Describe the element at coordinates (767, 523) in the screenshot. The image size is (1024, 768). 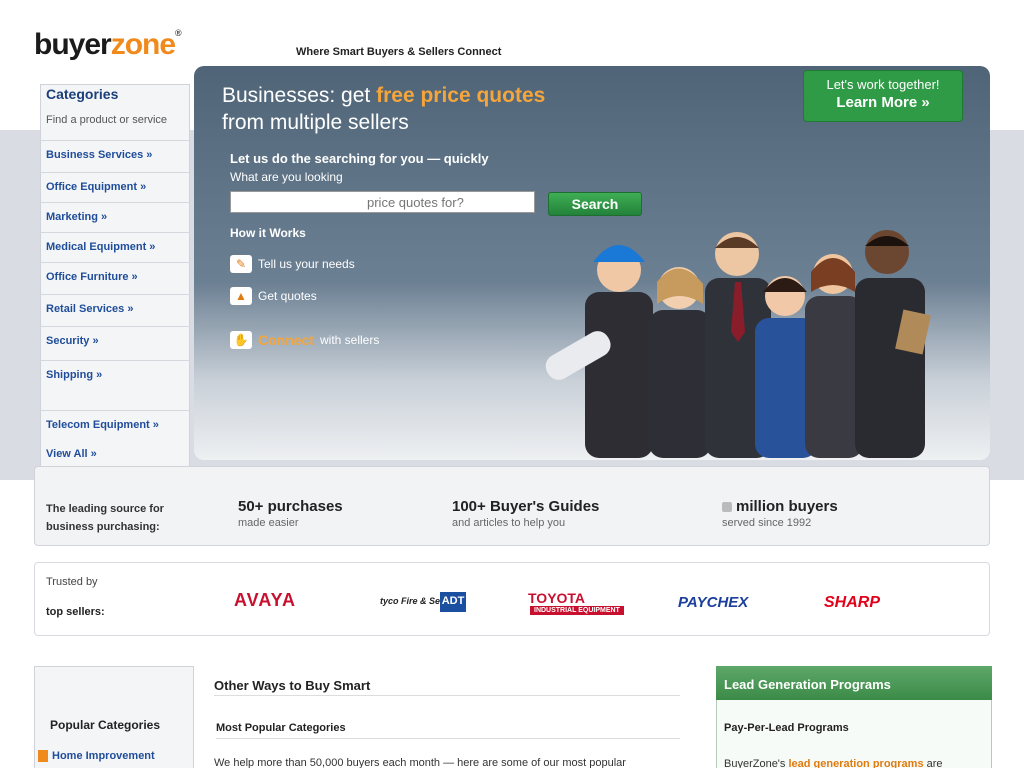
I see `stat-sub: served since 1992` at that location.